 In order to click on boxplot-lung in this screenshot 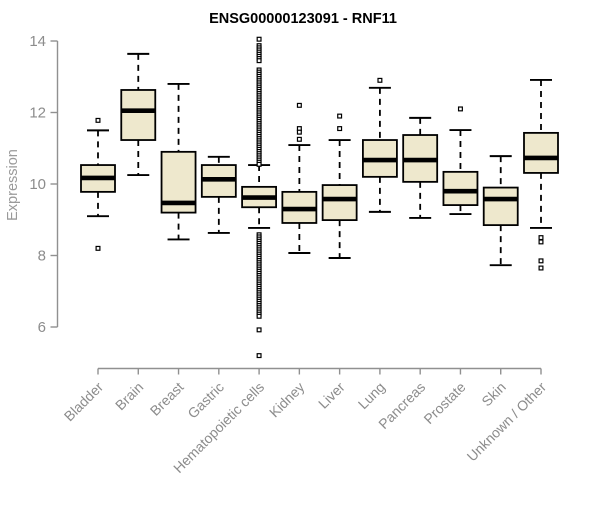, I will do `click(380, 145)`.